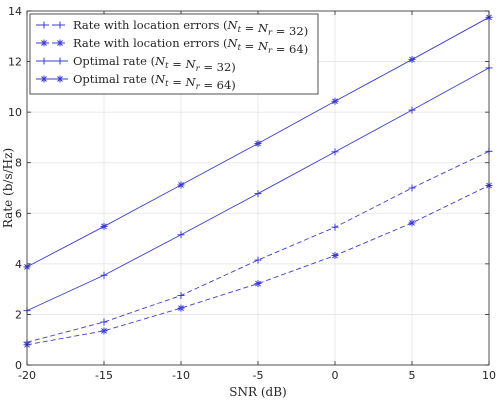 Image resolution: width=498 pixels, height=400 pixels. I want to click on legend-label: Rate with location errors (Nt = Nr = 64), so click(190, 46).